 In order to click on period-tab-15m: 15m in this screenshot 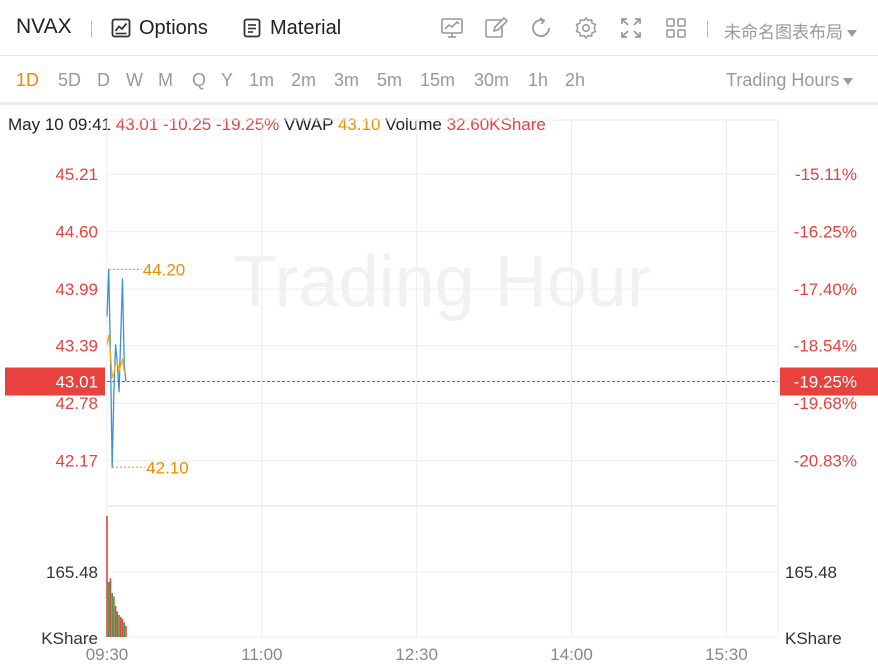, I will do `click(438, 80)`.